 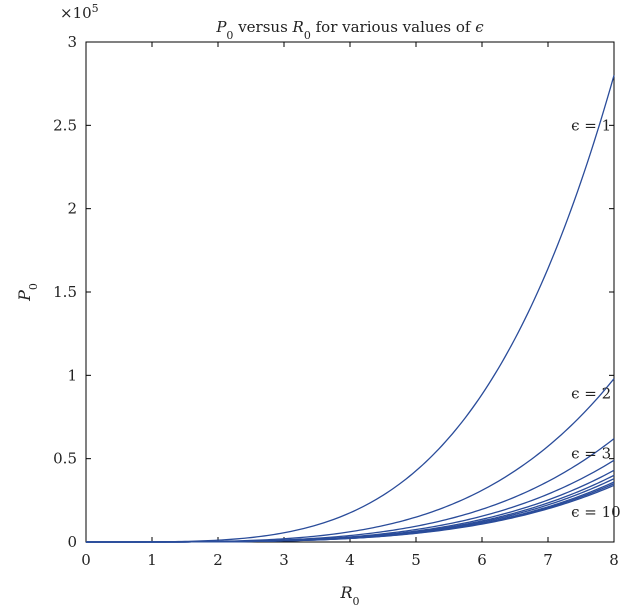 What do you see at coordinates (262, 27) in the screenshot?
I see `title-mid: versus` at bounding box center [262, 27].